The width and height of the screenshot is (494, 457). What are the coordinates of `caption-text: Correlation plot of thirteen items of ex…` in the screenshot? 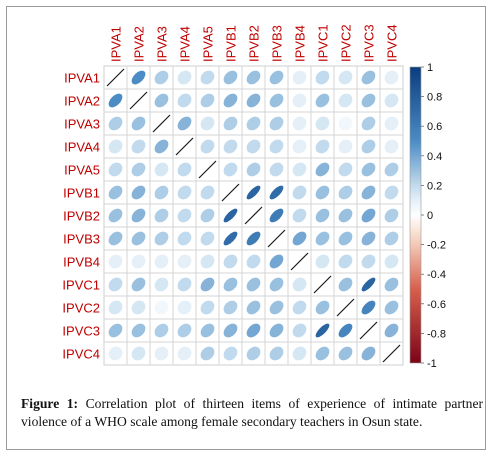 It's located at (252, 412).